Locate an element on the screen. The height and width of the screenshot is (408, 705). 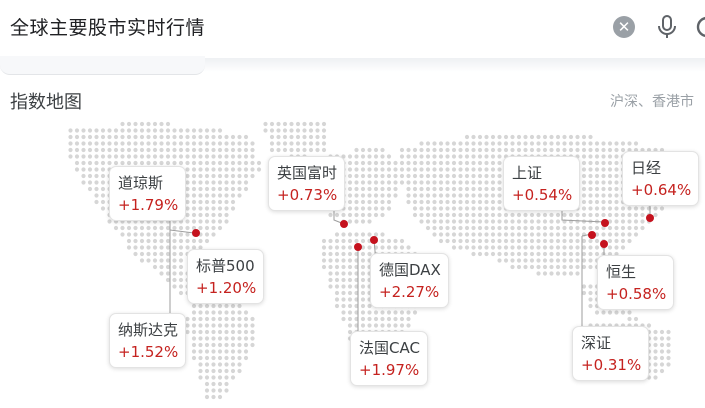
index-name: 英国富时 is located at coordinates (307, 173).